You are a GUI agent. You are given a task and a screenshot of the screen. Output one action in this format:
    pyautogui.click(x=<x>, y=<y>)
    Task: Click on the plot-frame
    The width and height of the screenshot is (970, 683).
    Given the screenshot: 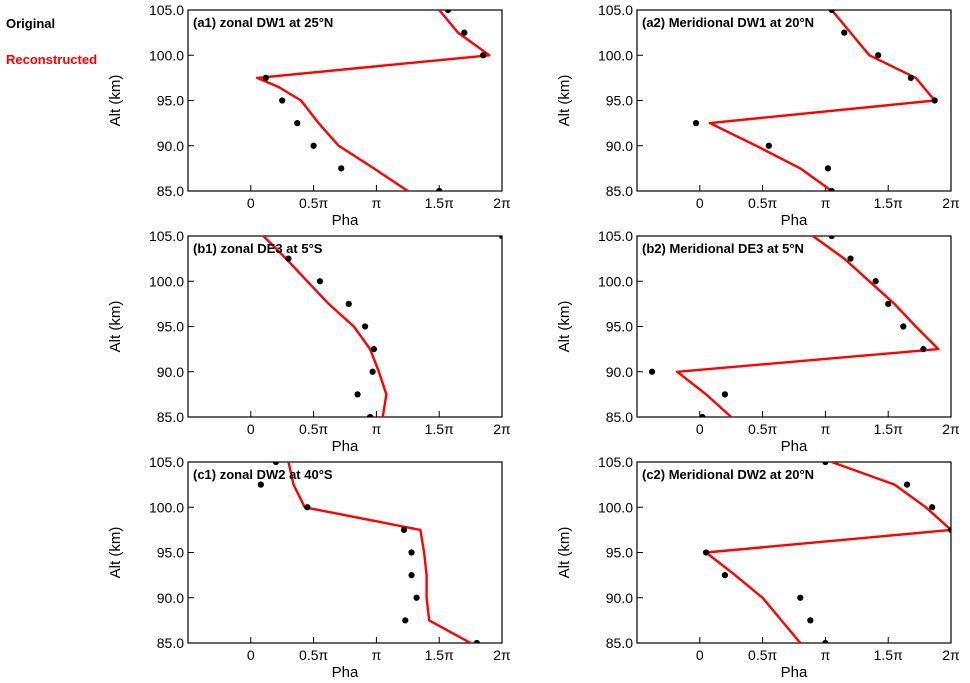 What is the action you would take?
    pyautogui.click(x=794, y=552)
    